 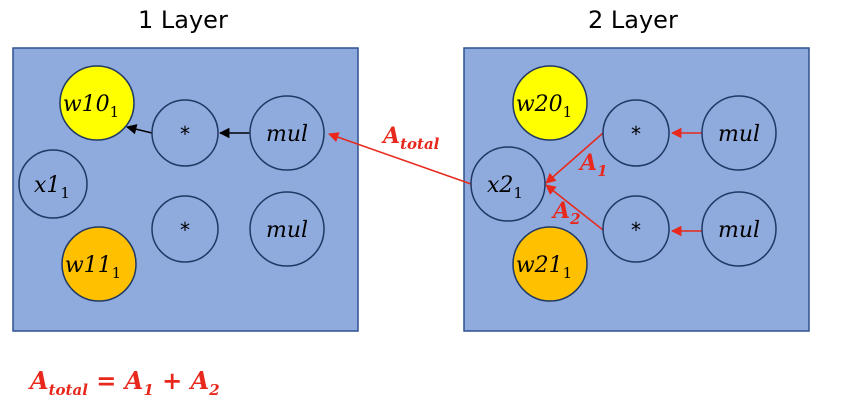 I want to click on node-mul-1-top-label: mul, so click(x=287, y=134).